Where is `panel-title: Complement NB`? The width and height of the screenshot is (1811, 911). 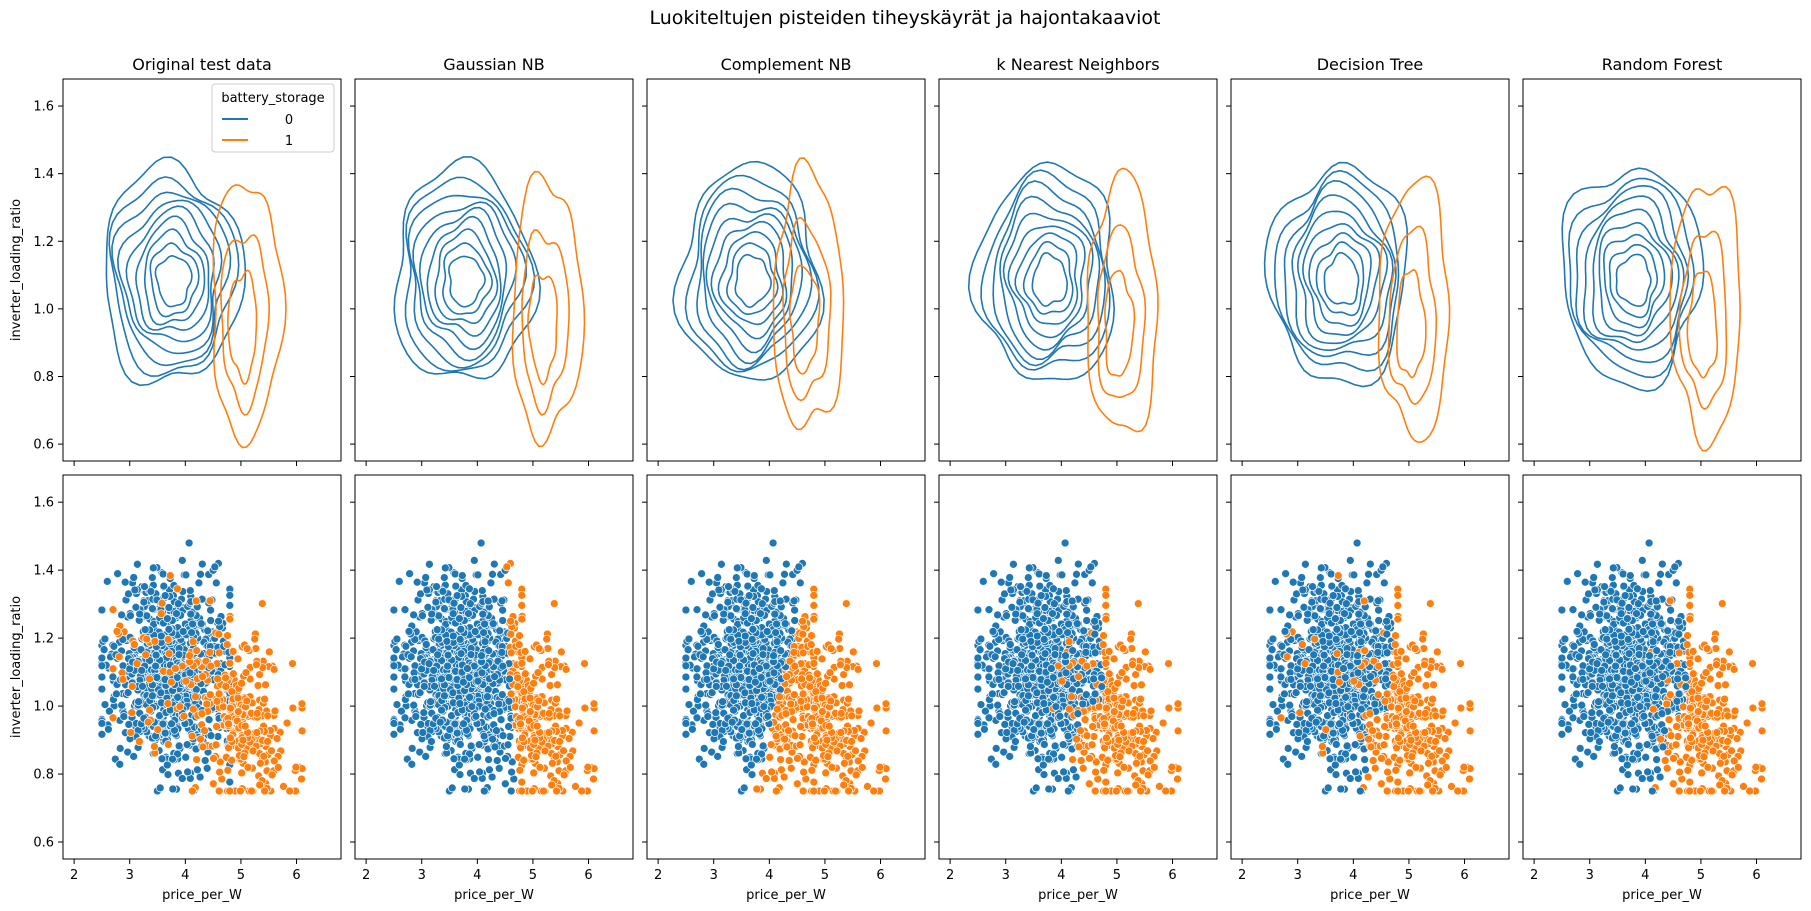
panel-title: Complement NB is located at coordinates (786, 64).